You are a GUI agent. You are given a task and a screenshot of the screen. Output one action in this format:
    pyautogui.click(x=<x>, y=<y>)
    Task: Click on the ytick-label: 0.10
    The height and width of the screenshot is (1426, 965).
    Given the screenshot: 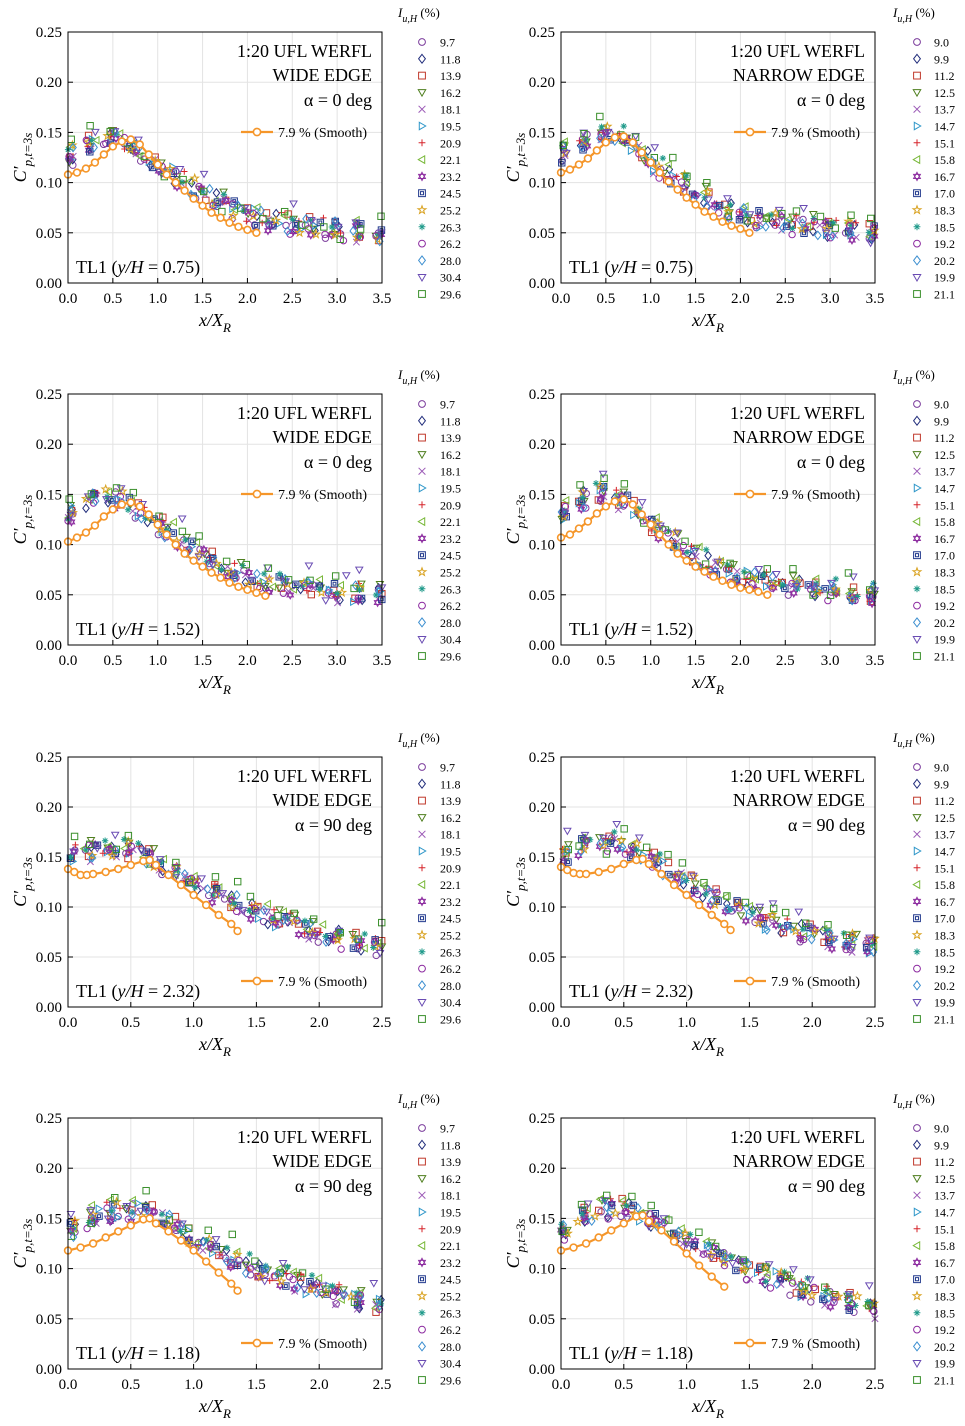 What is the action you would take?
    pyautogui.click(x=49, y=546)
    